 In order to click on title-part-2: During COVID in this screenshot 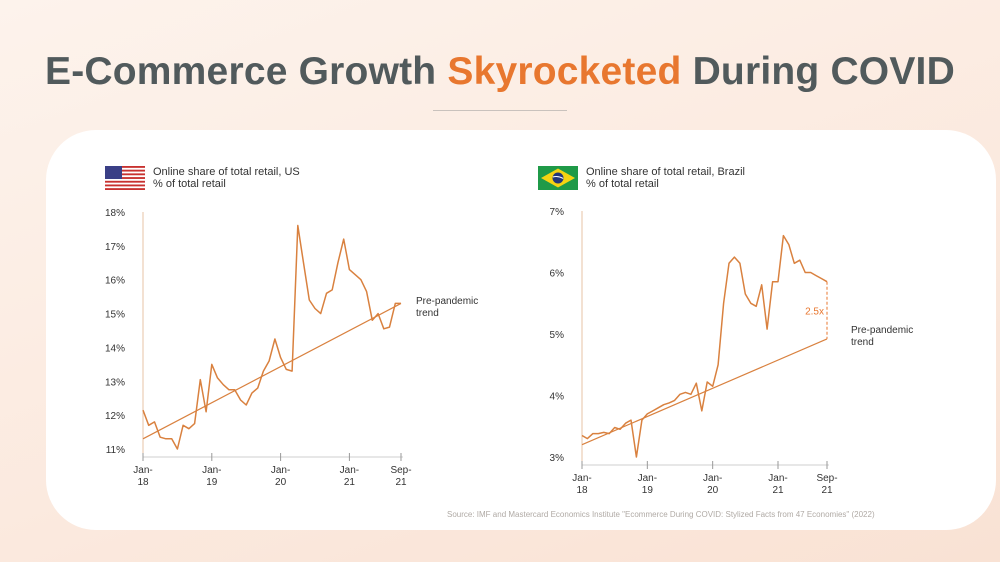, I will do `click(818, 71)`.